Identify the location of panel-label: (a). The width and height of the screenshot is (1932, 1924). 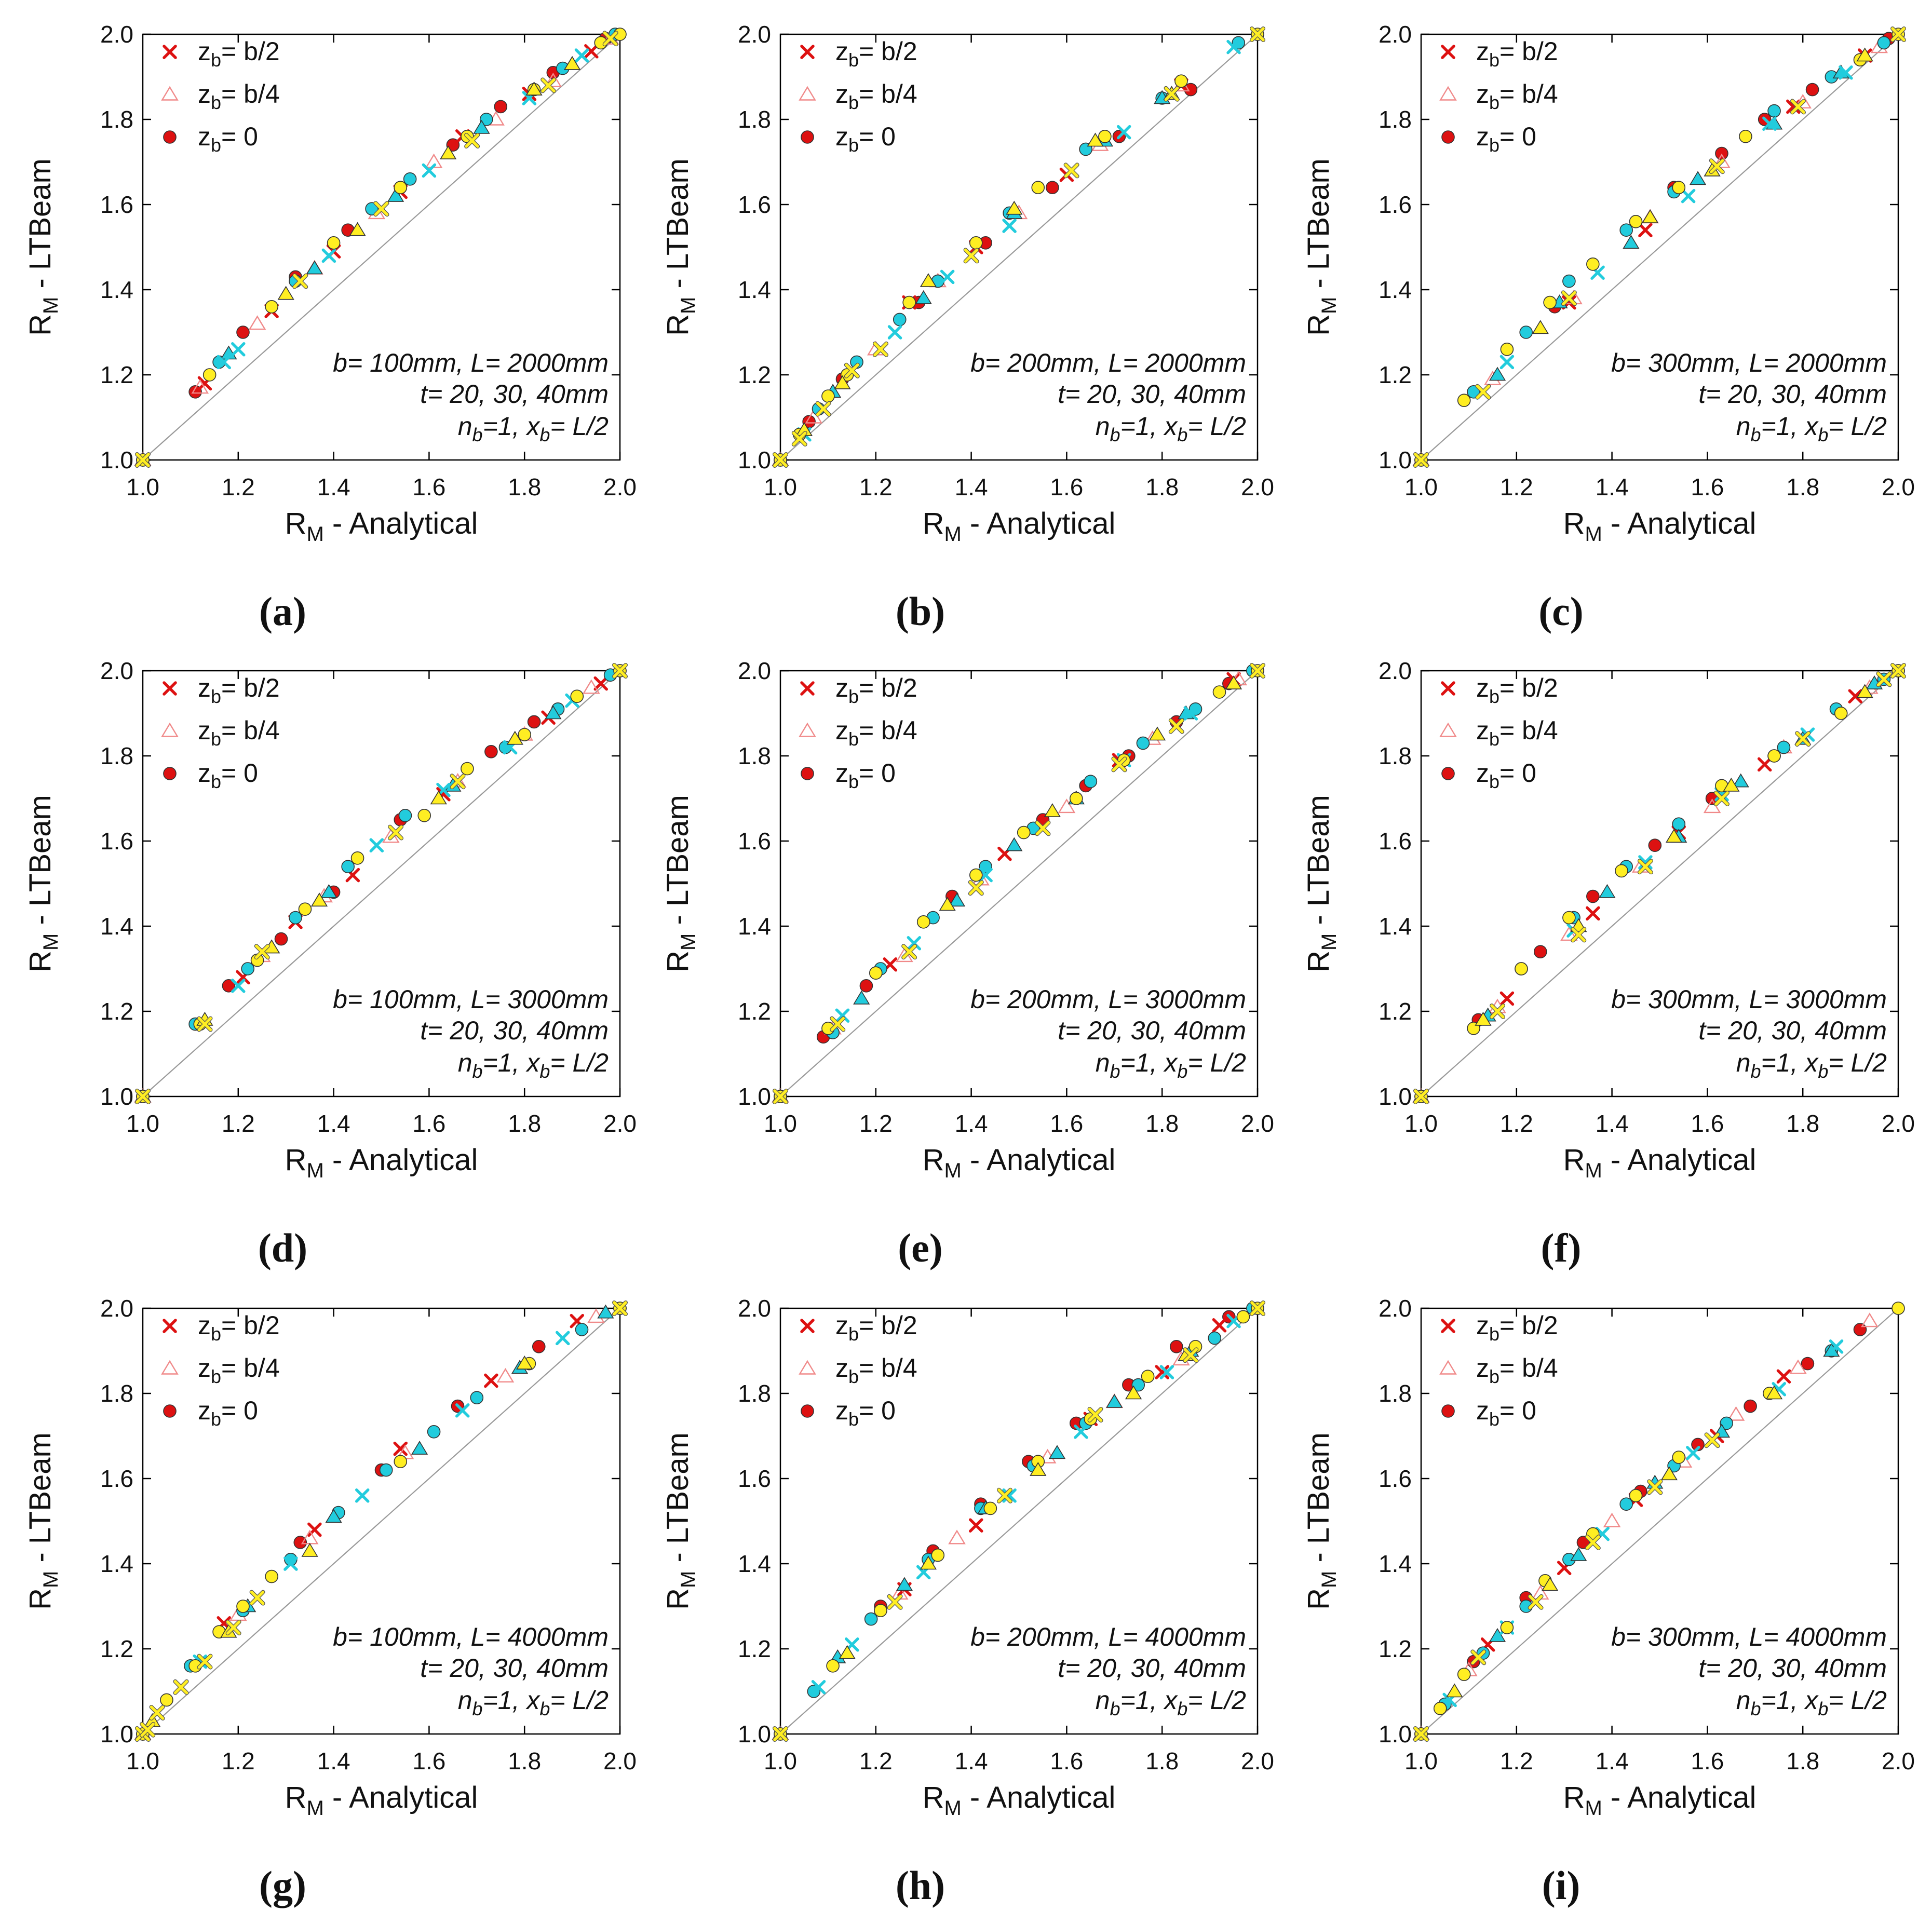
(283, 611).